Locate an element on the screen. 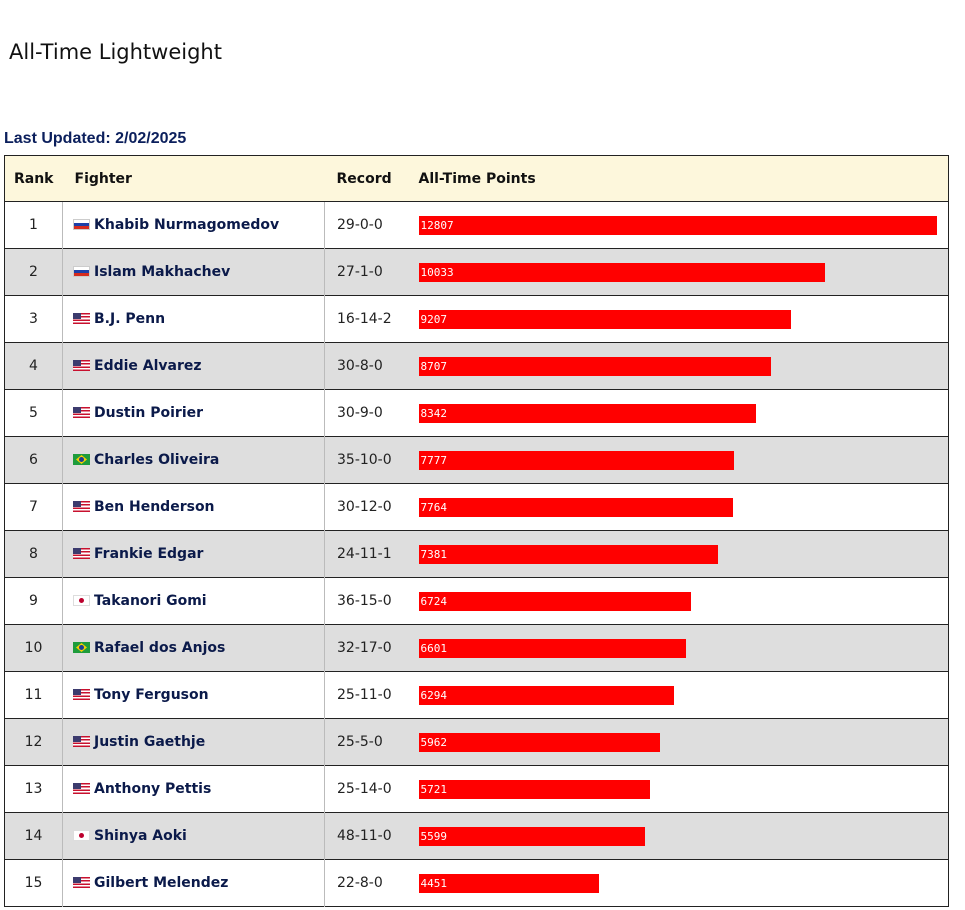 The height and width of the screenshot is (910, 965). rank-cell: 3 is located at coordinates (33, 319).